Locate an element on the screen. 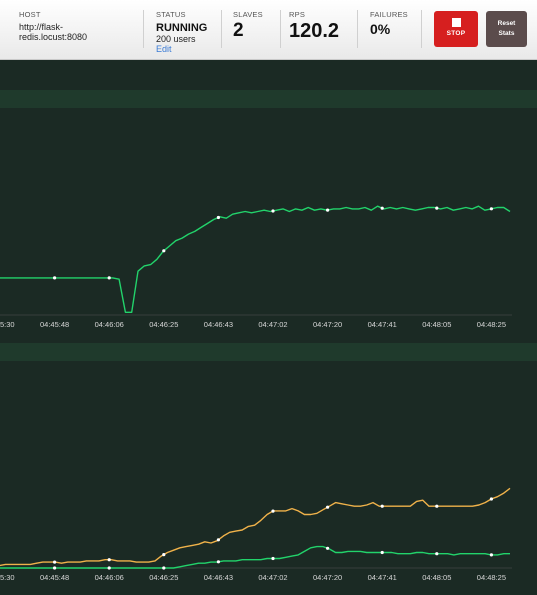 The height and width of the screenshot is (595, 537). host-value-line1: http://flask- is located at coordinates (41, 27).